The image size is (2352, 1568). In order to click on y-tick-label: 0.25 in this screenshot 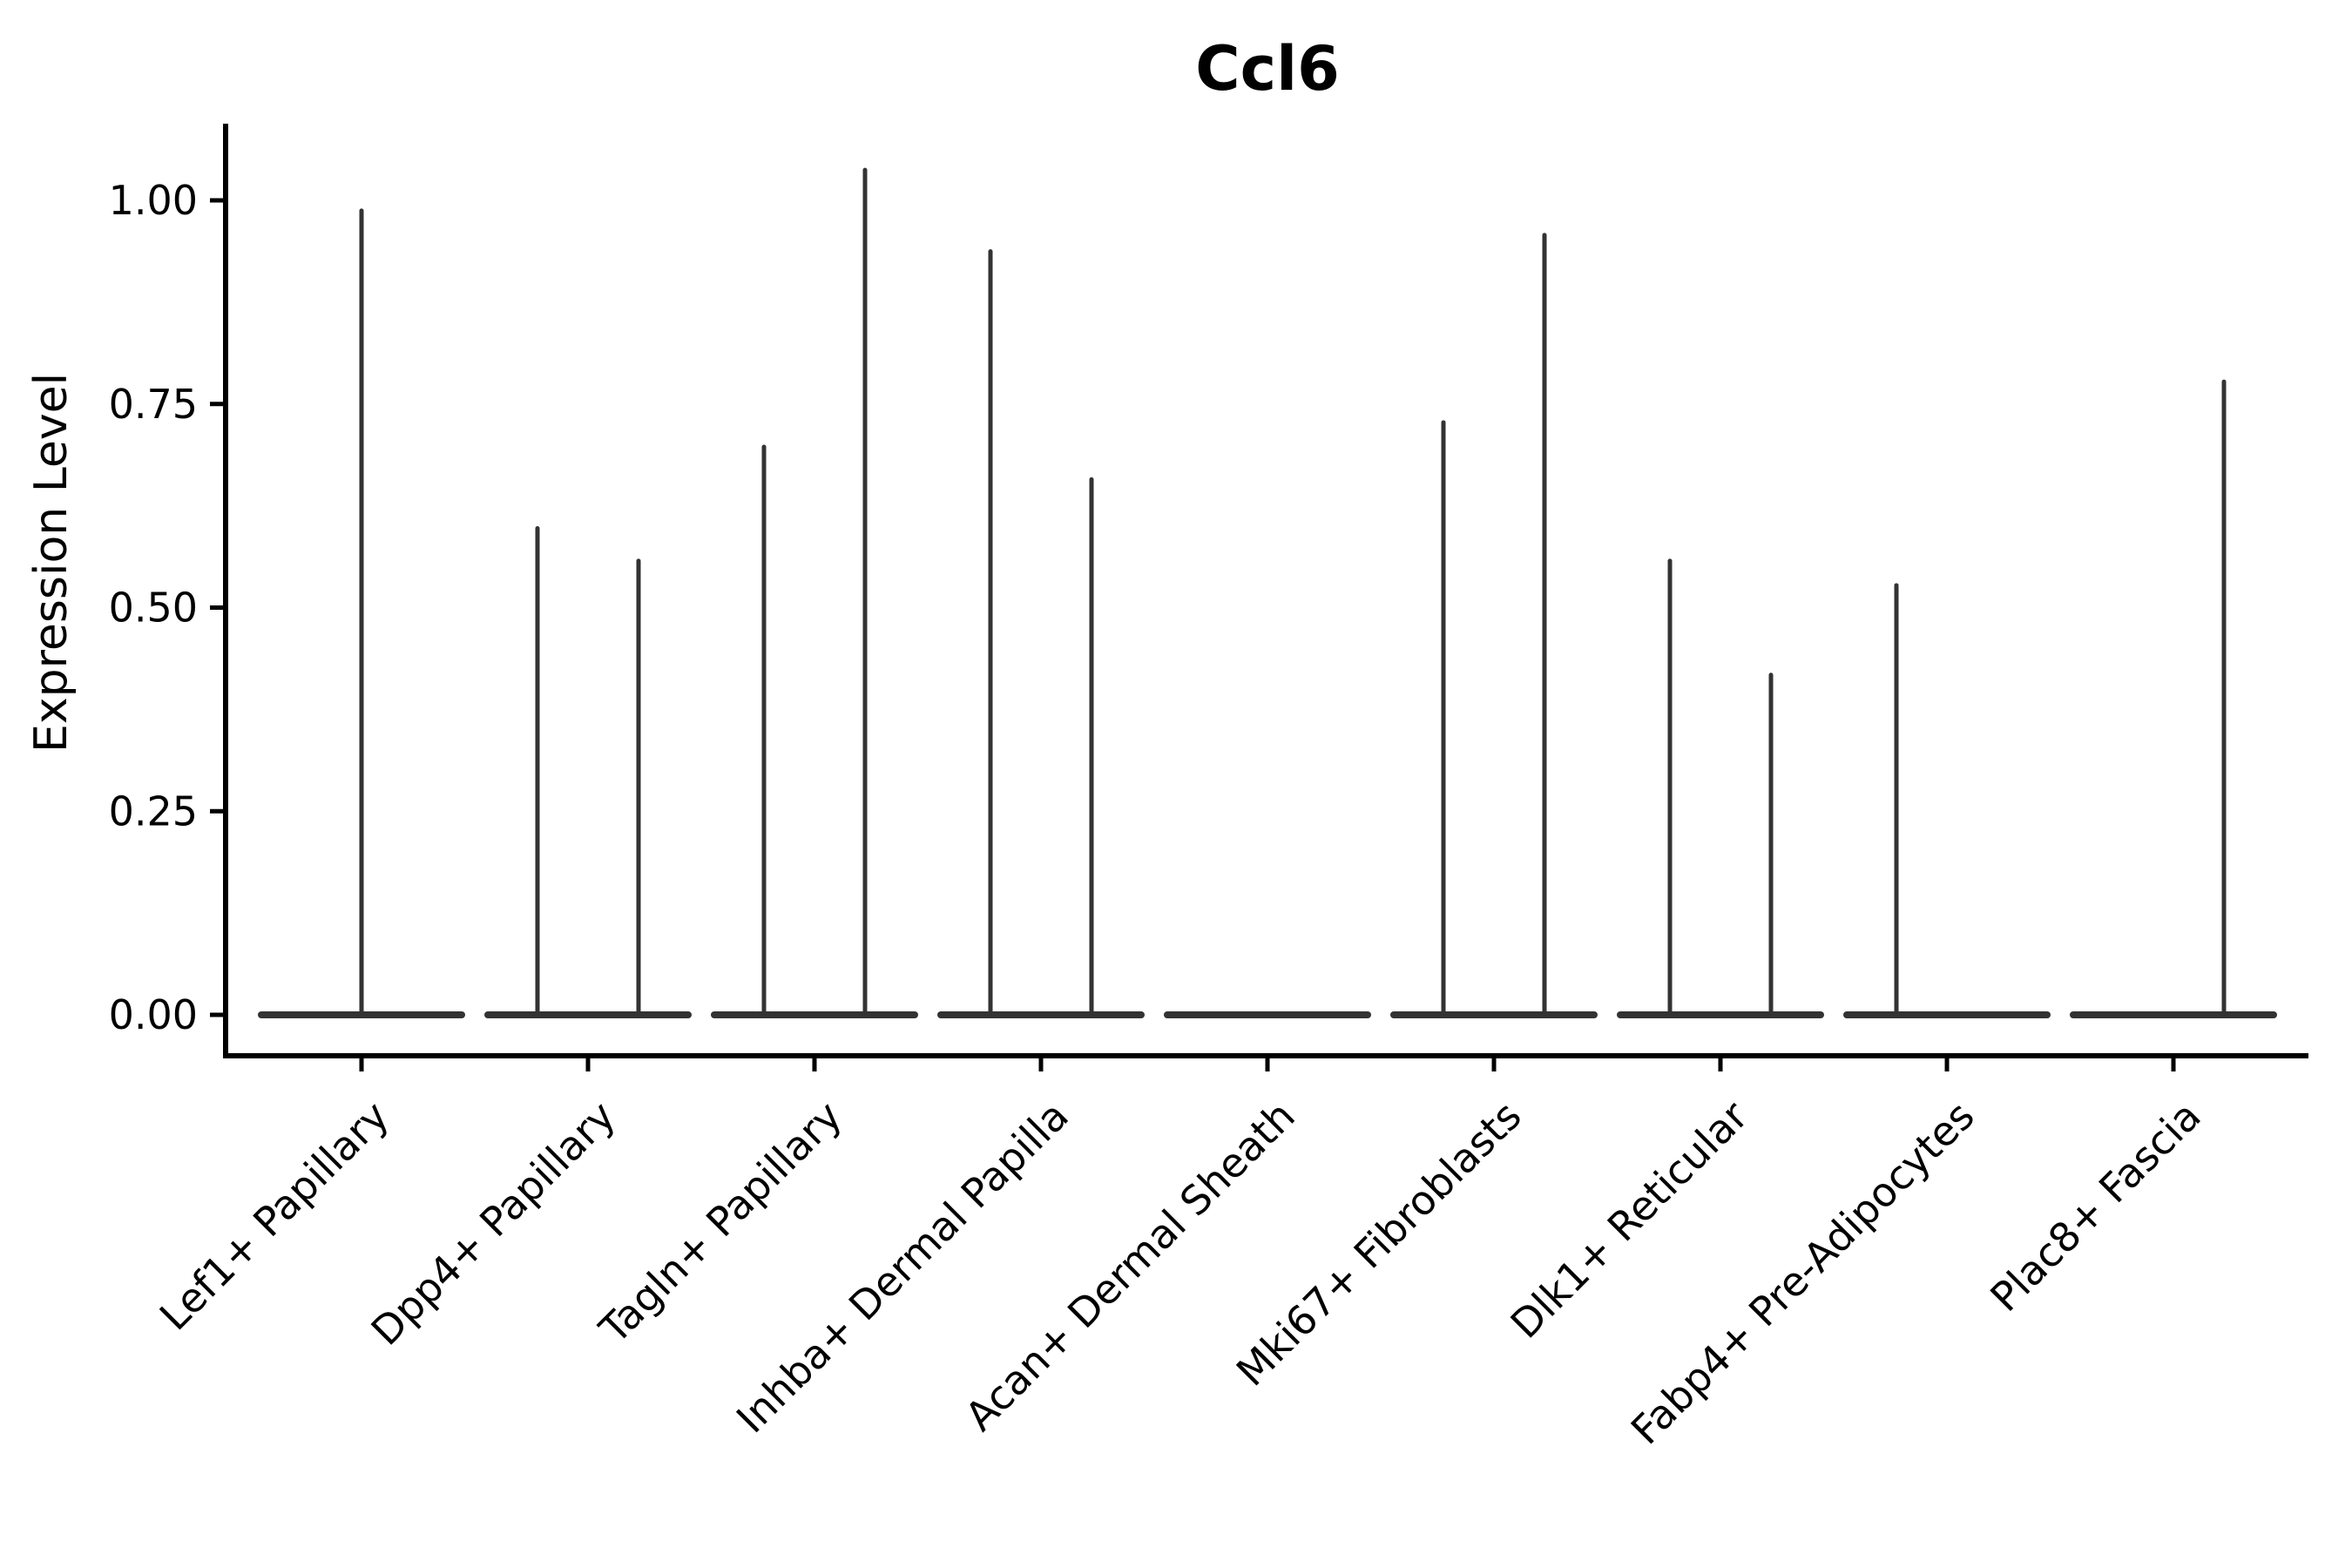, I will do `click(153, 811)`.